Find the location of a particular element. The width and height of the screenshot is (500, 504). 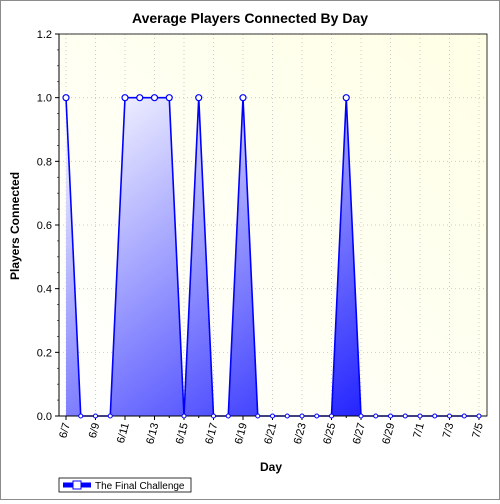

x-tick-label: 7/5 is located at coordinates (478, 431).